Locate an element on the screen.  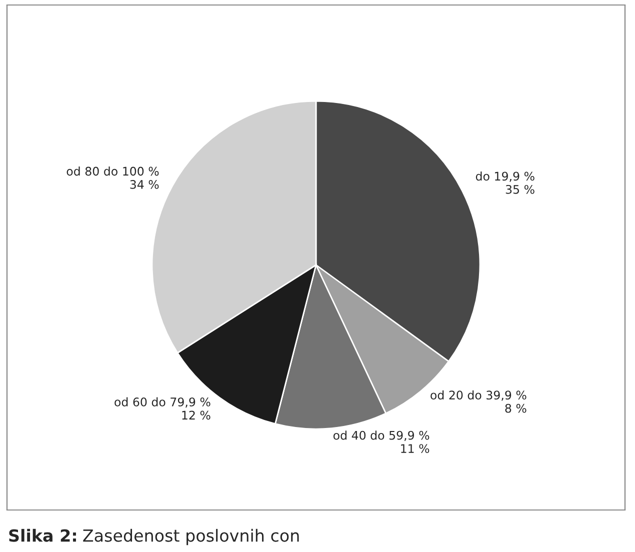
text: Zasedenost poslovnih con is located at coordinates (191, 537).